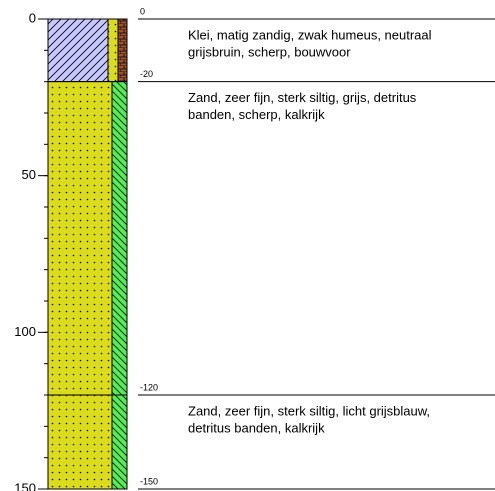  Describe the element at coordinates (269, 51) in the screenshot. I see `layer-description: grijsbruin, scherp, bouwvoor` at that location.